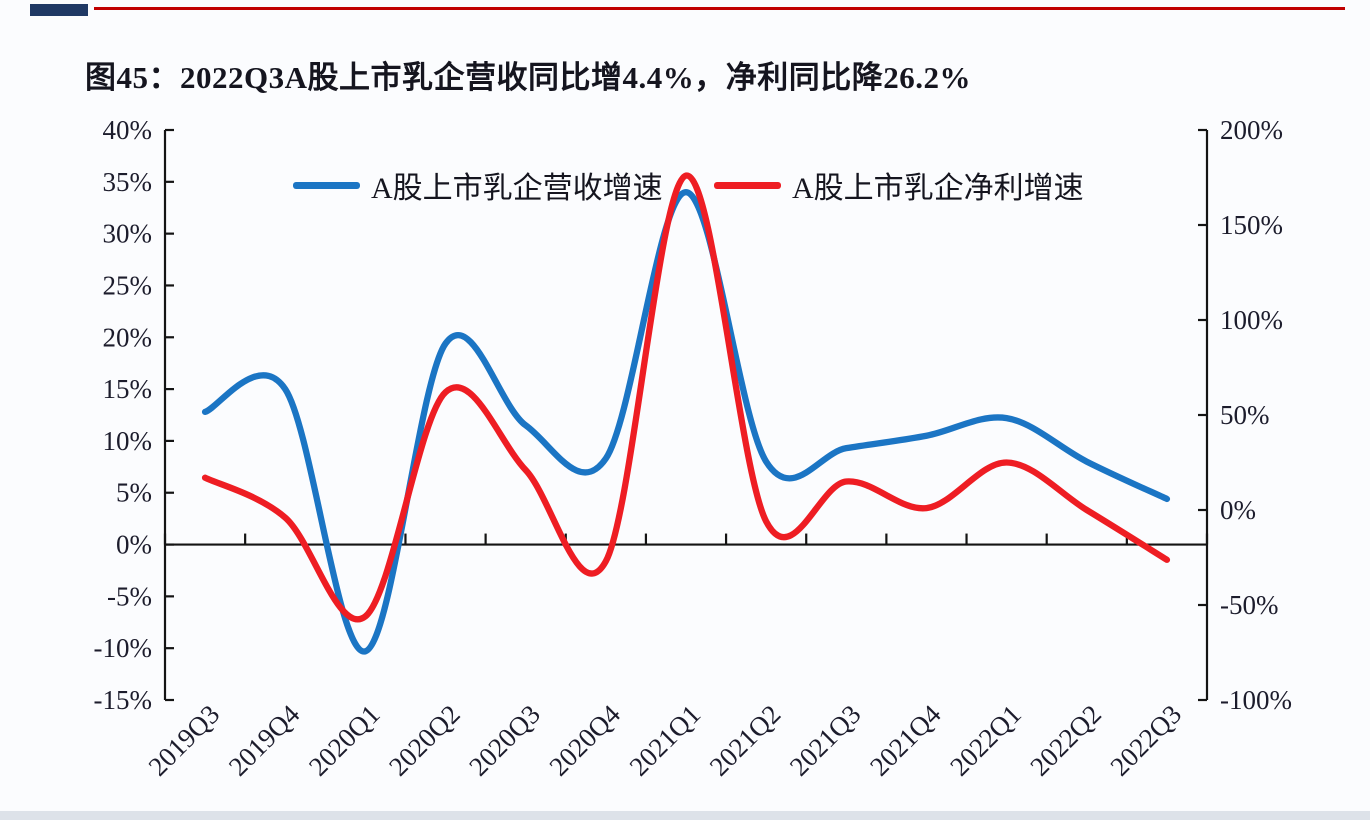 The image size is (1370, 820). What do you see at coordinates (129, 596) in the screenshot?
I see `svg-text: -5%` at bounding box center [129, 596].